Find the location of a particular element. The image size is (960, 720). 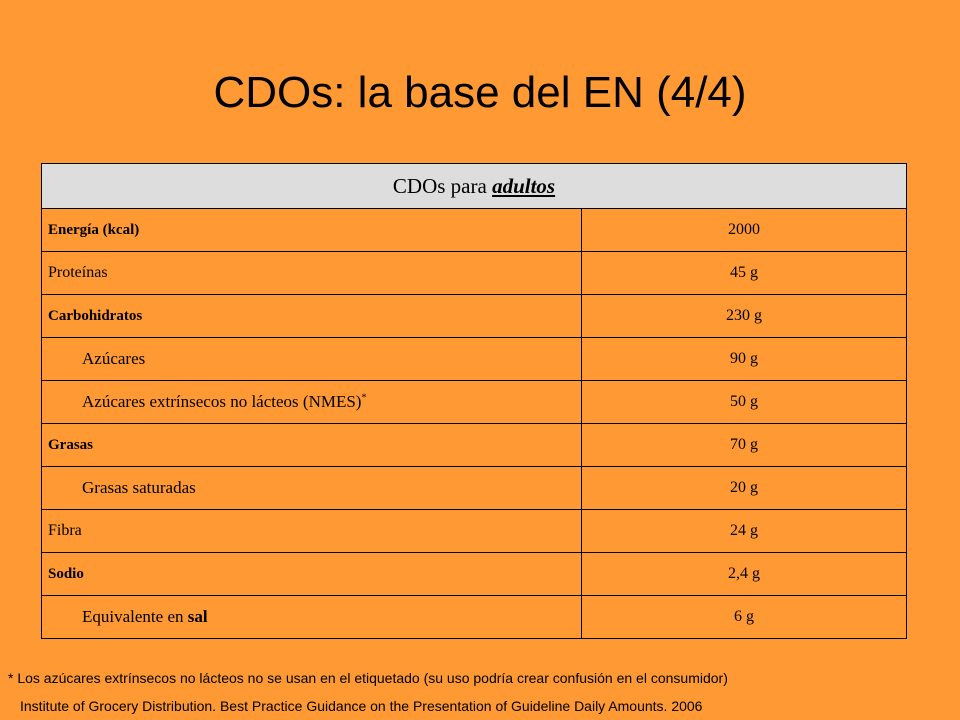

row-value-azucares: 90 g is located at coordinates (744, 359).